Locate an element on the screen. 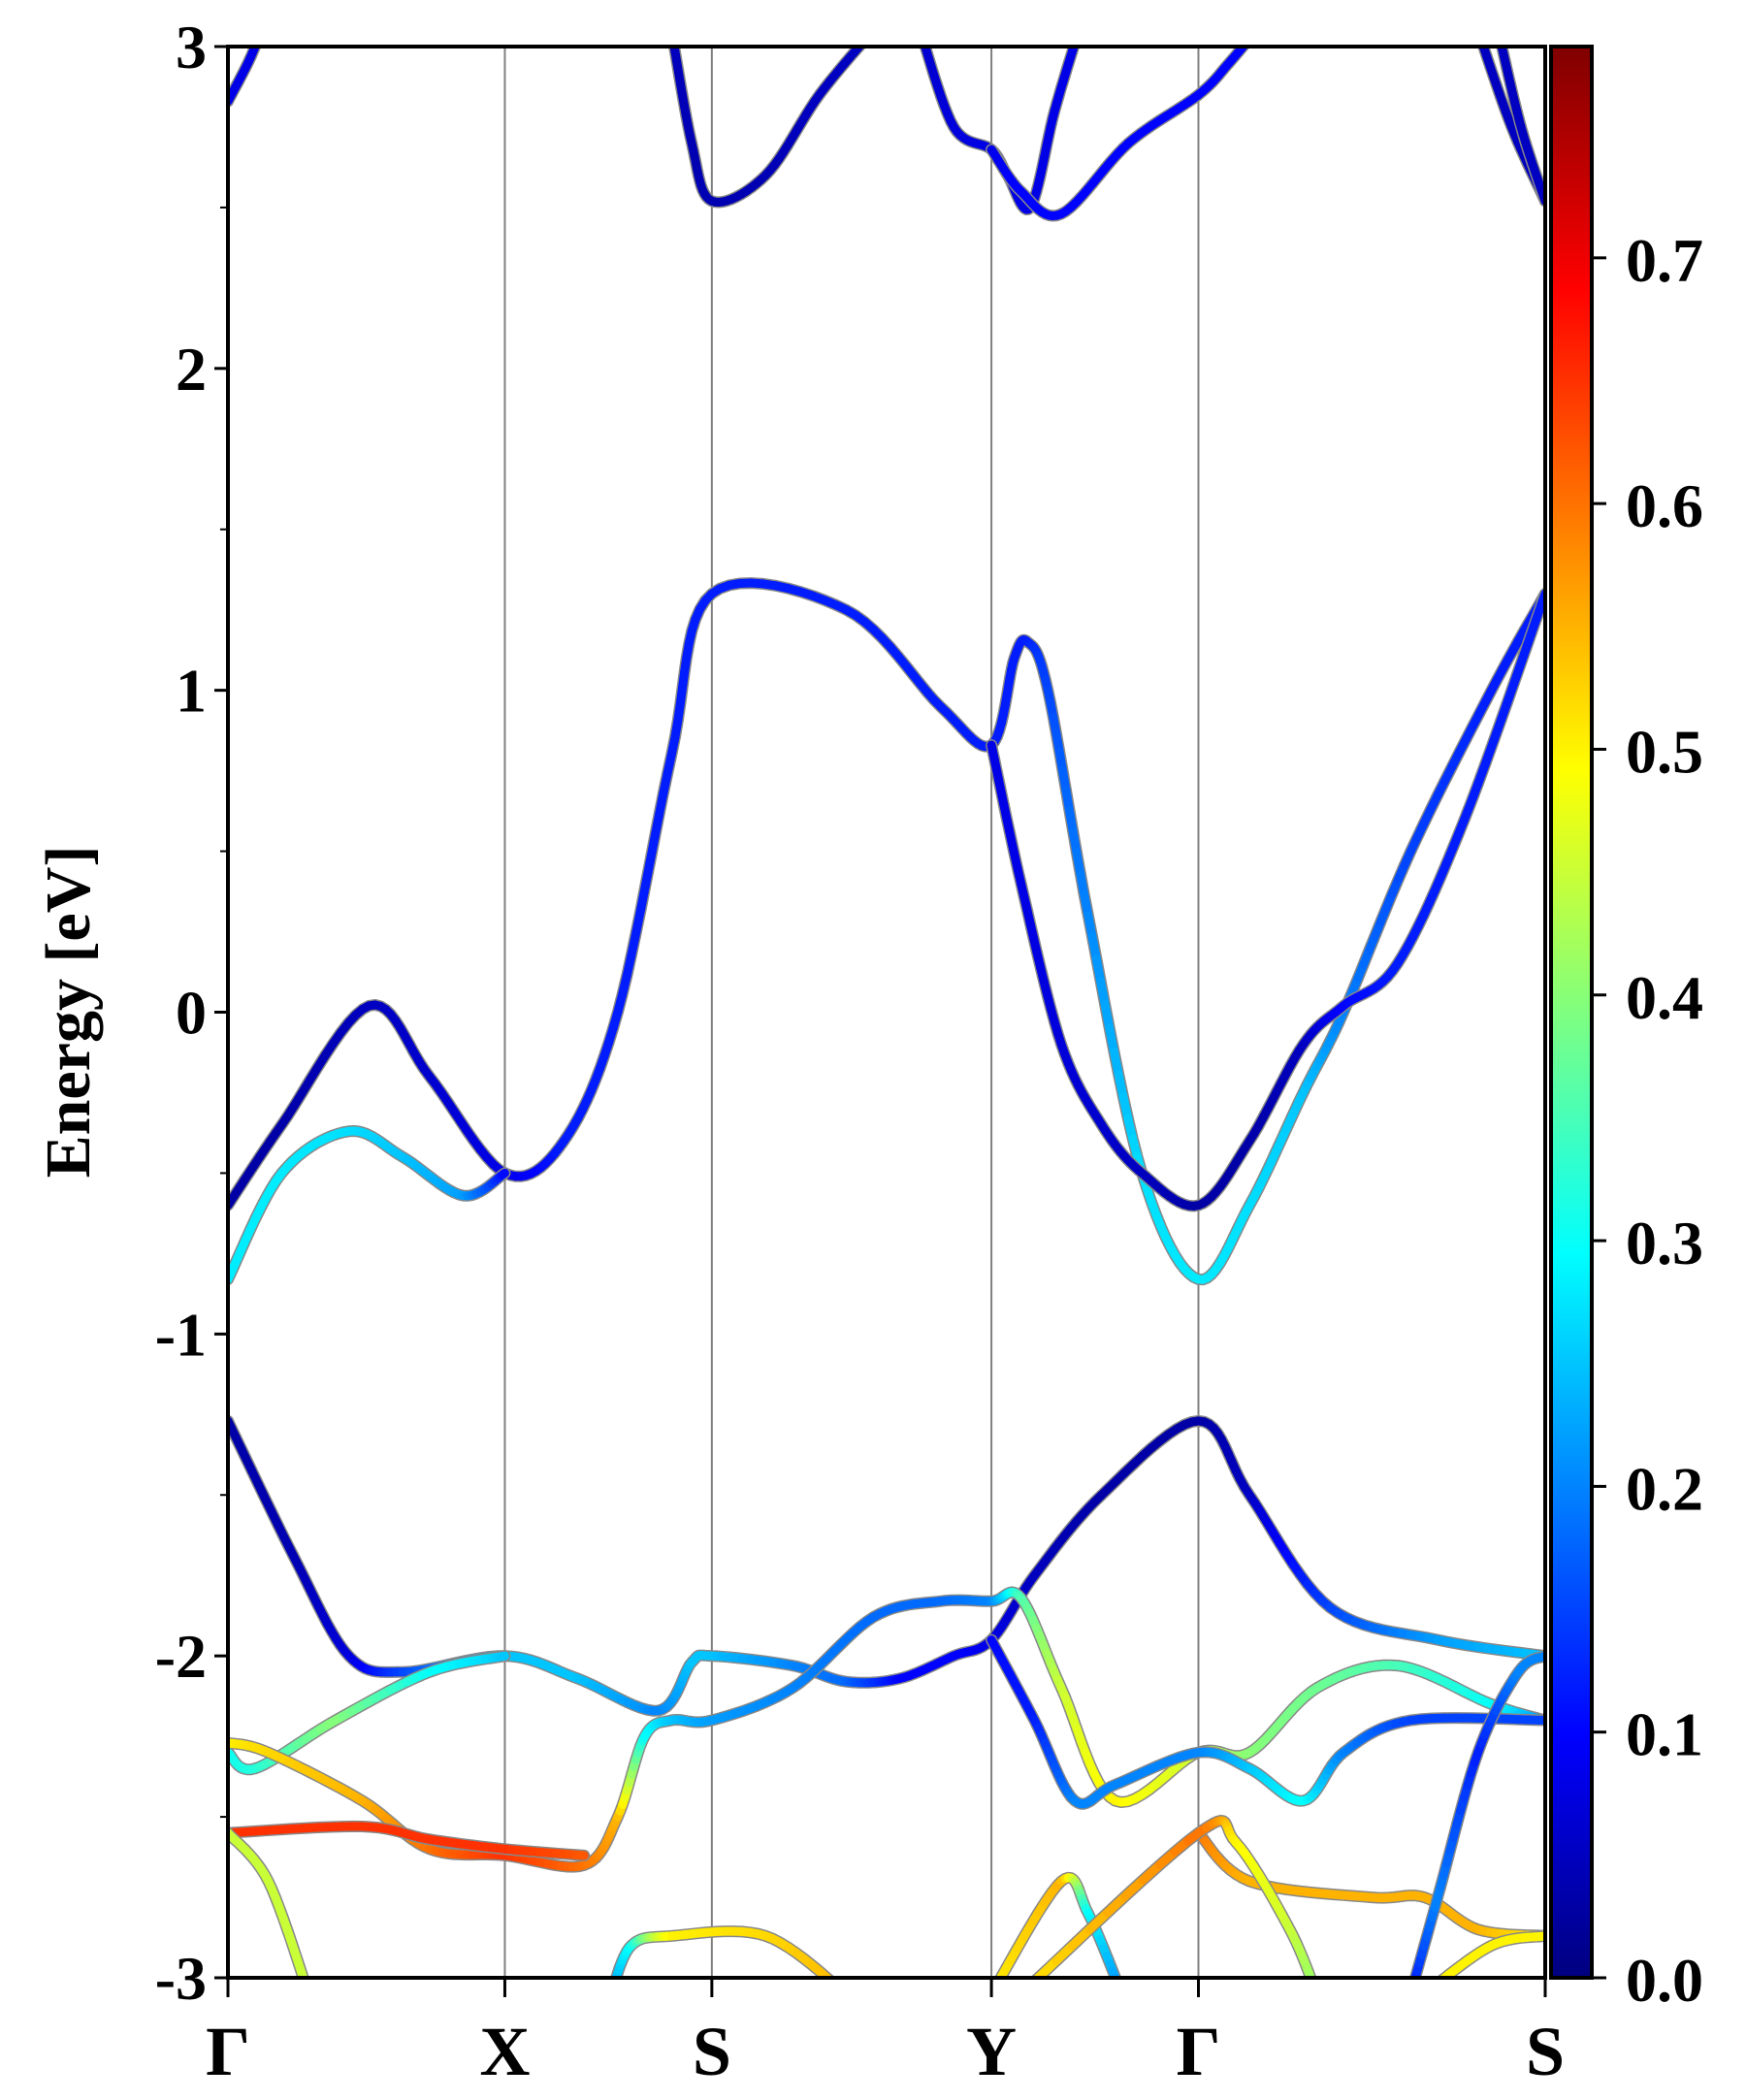 This screenshot has width=1746, height=2100. colorbar-tick-label: 0.1 is located at coordinates (1664, 1734).